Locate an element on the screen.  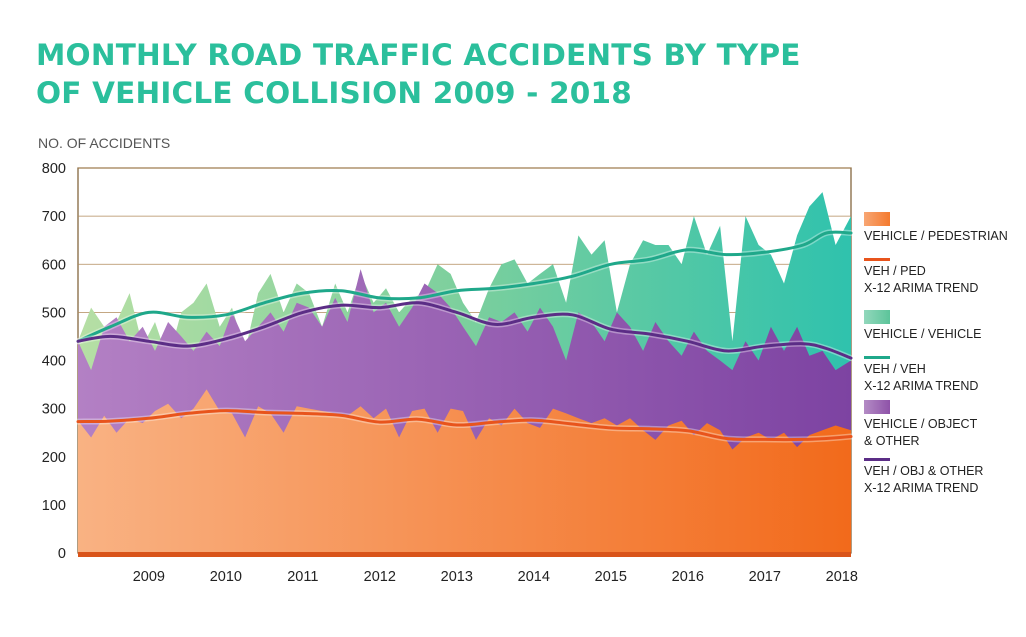
y-tick-label: 200 is located at coordinates (54, 458).